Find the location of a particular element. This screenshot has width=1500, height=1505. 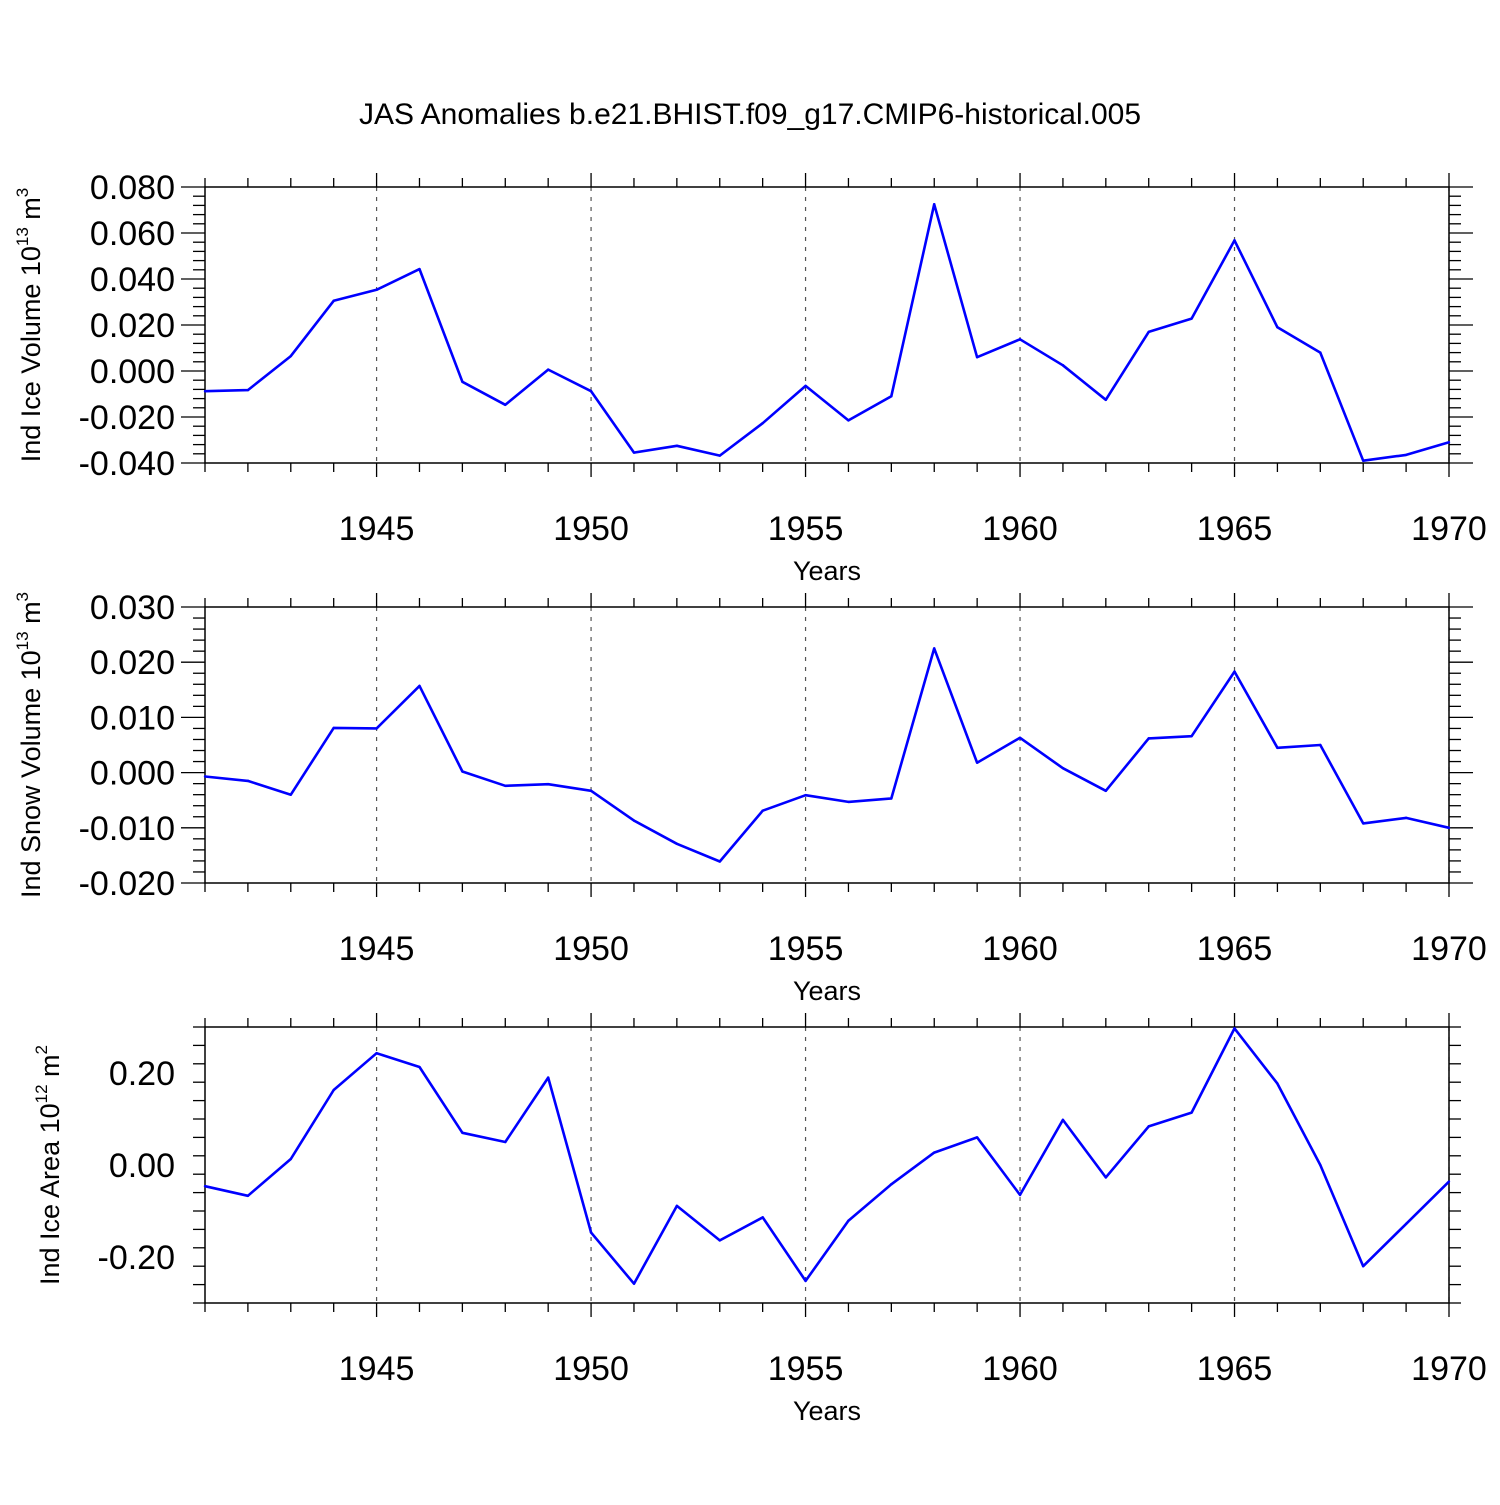

y-tick-label: 0.20 is located at coordinates (142, 1074).